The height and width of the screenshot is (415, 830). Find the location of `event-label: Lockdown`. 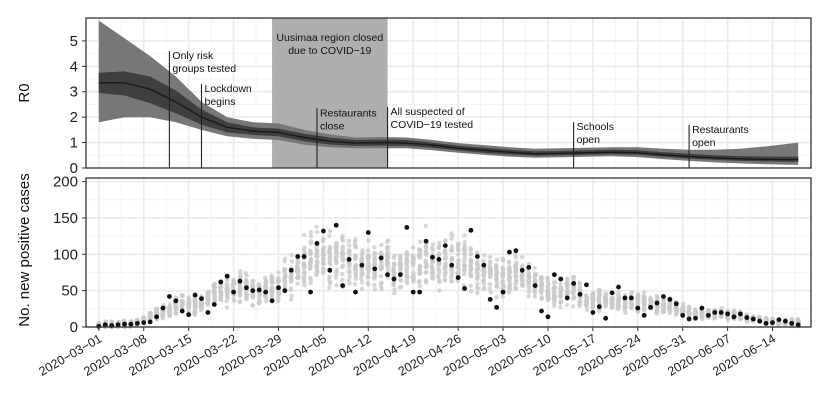

event-label: Lockdown is located at coordinates (227, 89).